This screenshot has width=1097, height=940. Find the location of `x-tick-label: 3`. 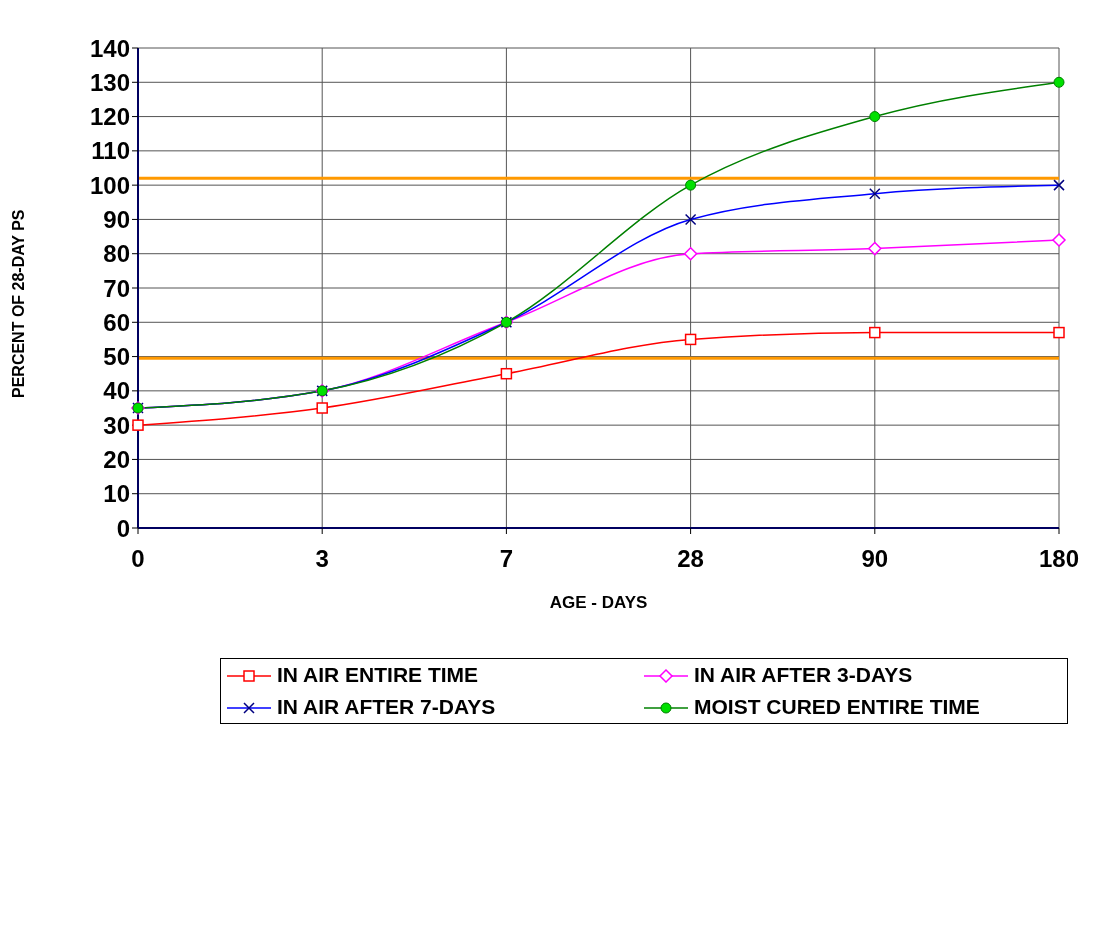

x-tick-label: 3 is located at coordinates (322, 559).